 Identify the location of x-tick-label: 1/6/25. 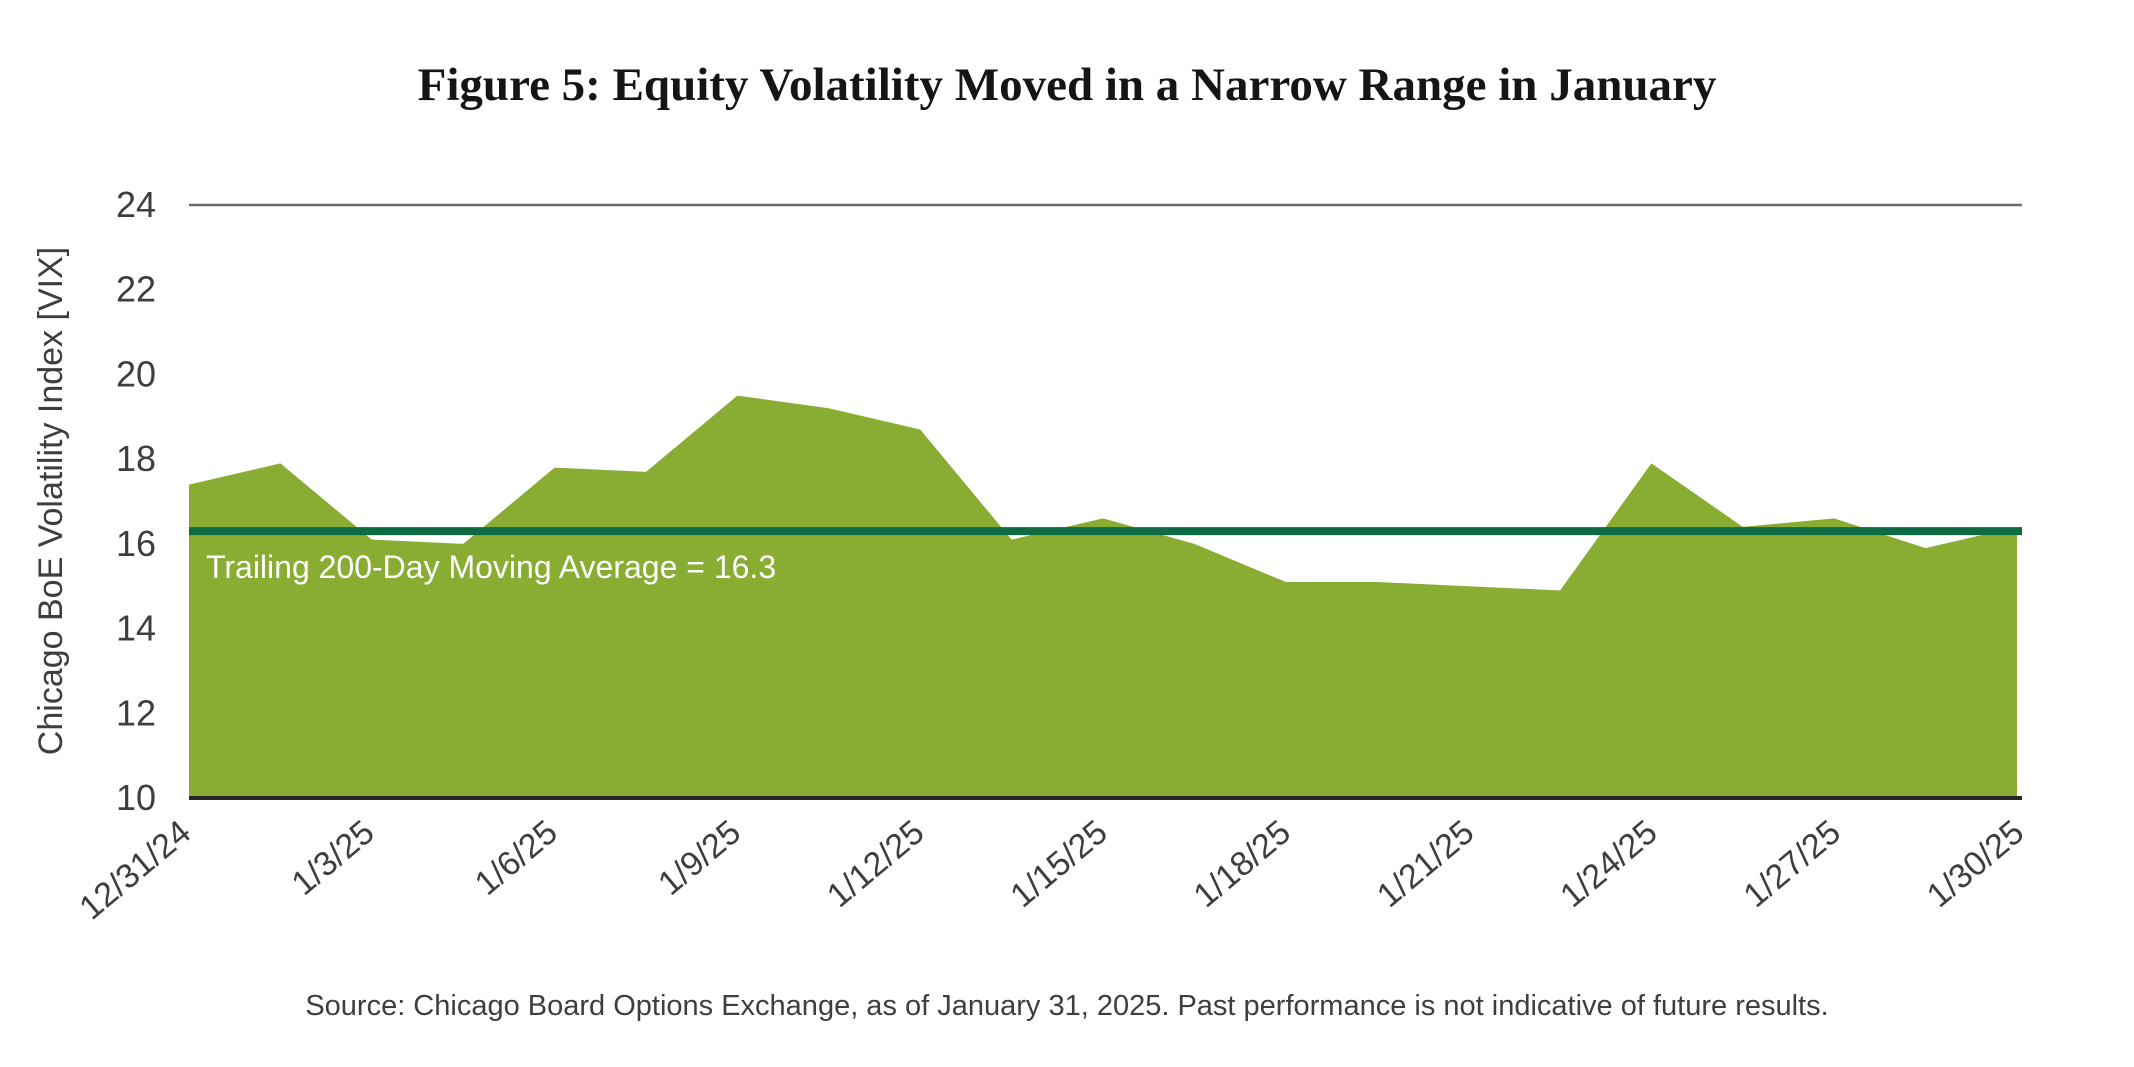
(516, 858).